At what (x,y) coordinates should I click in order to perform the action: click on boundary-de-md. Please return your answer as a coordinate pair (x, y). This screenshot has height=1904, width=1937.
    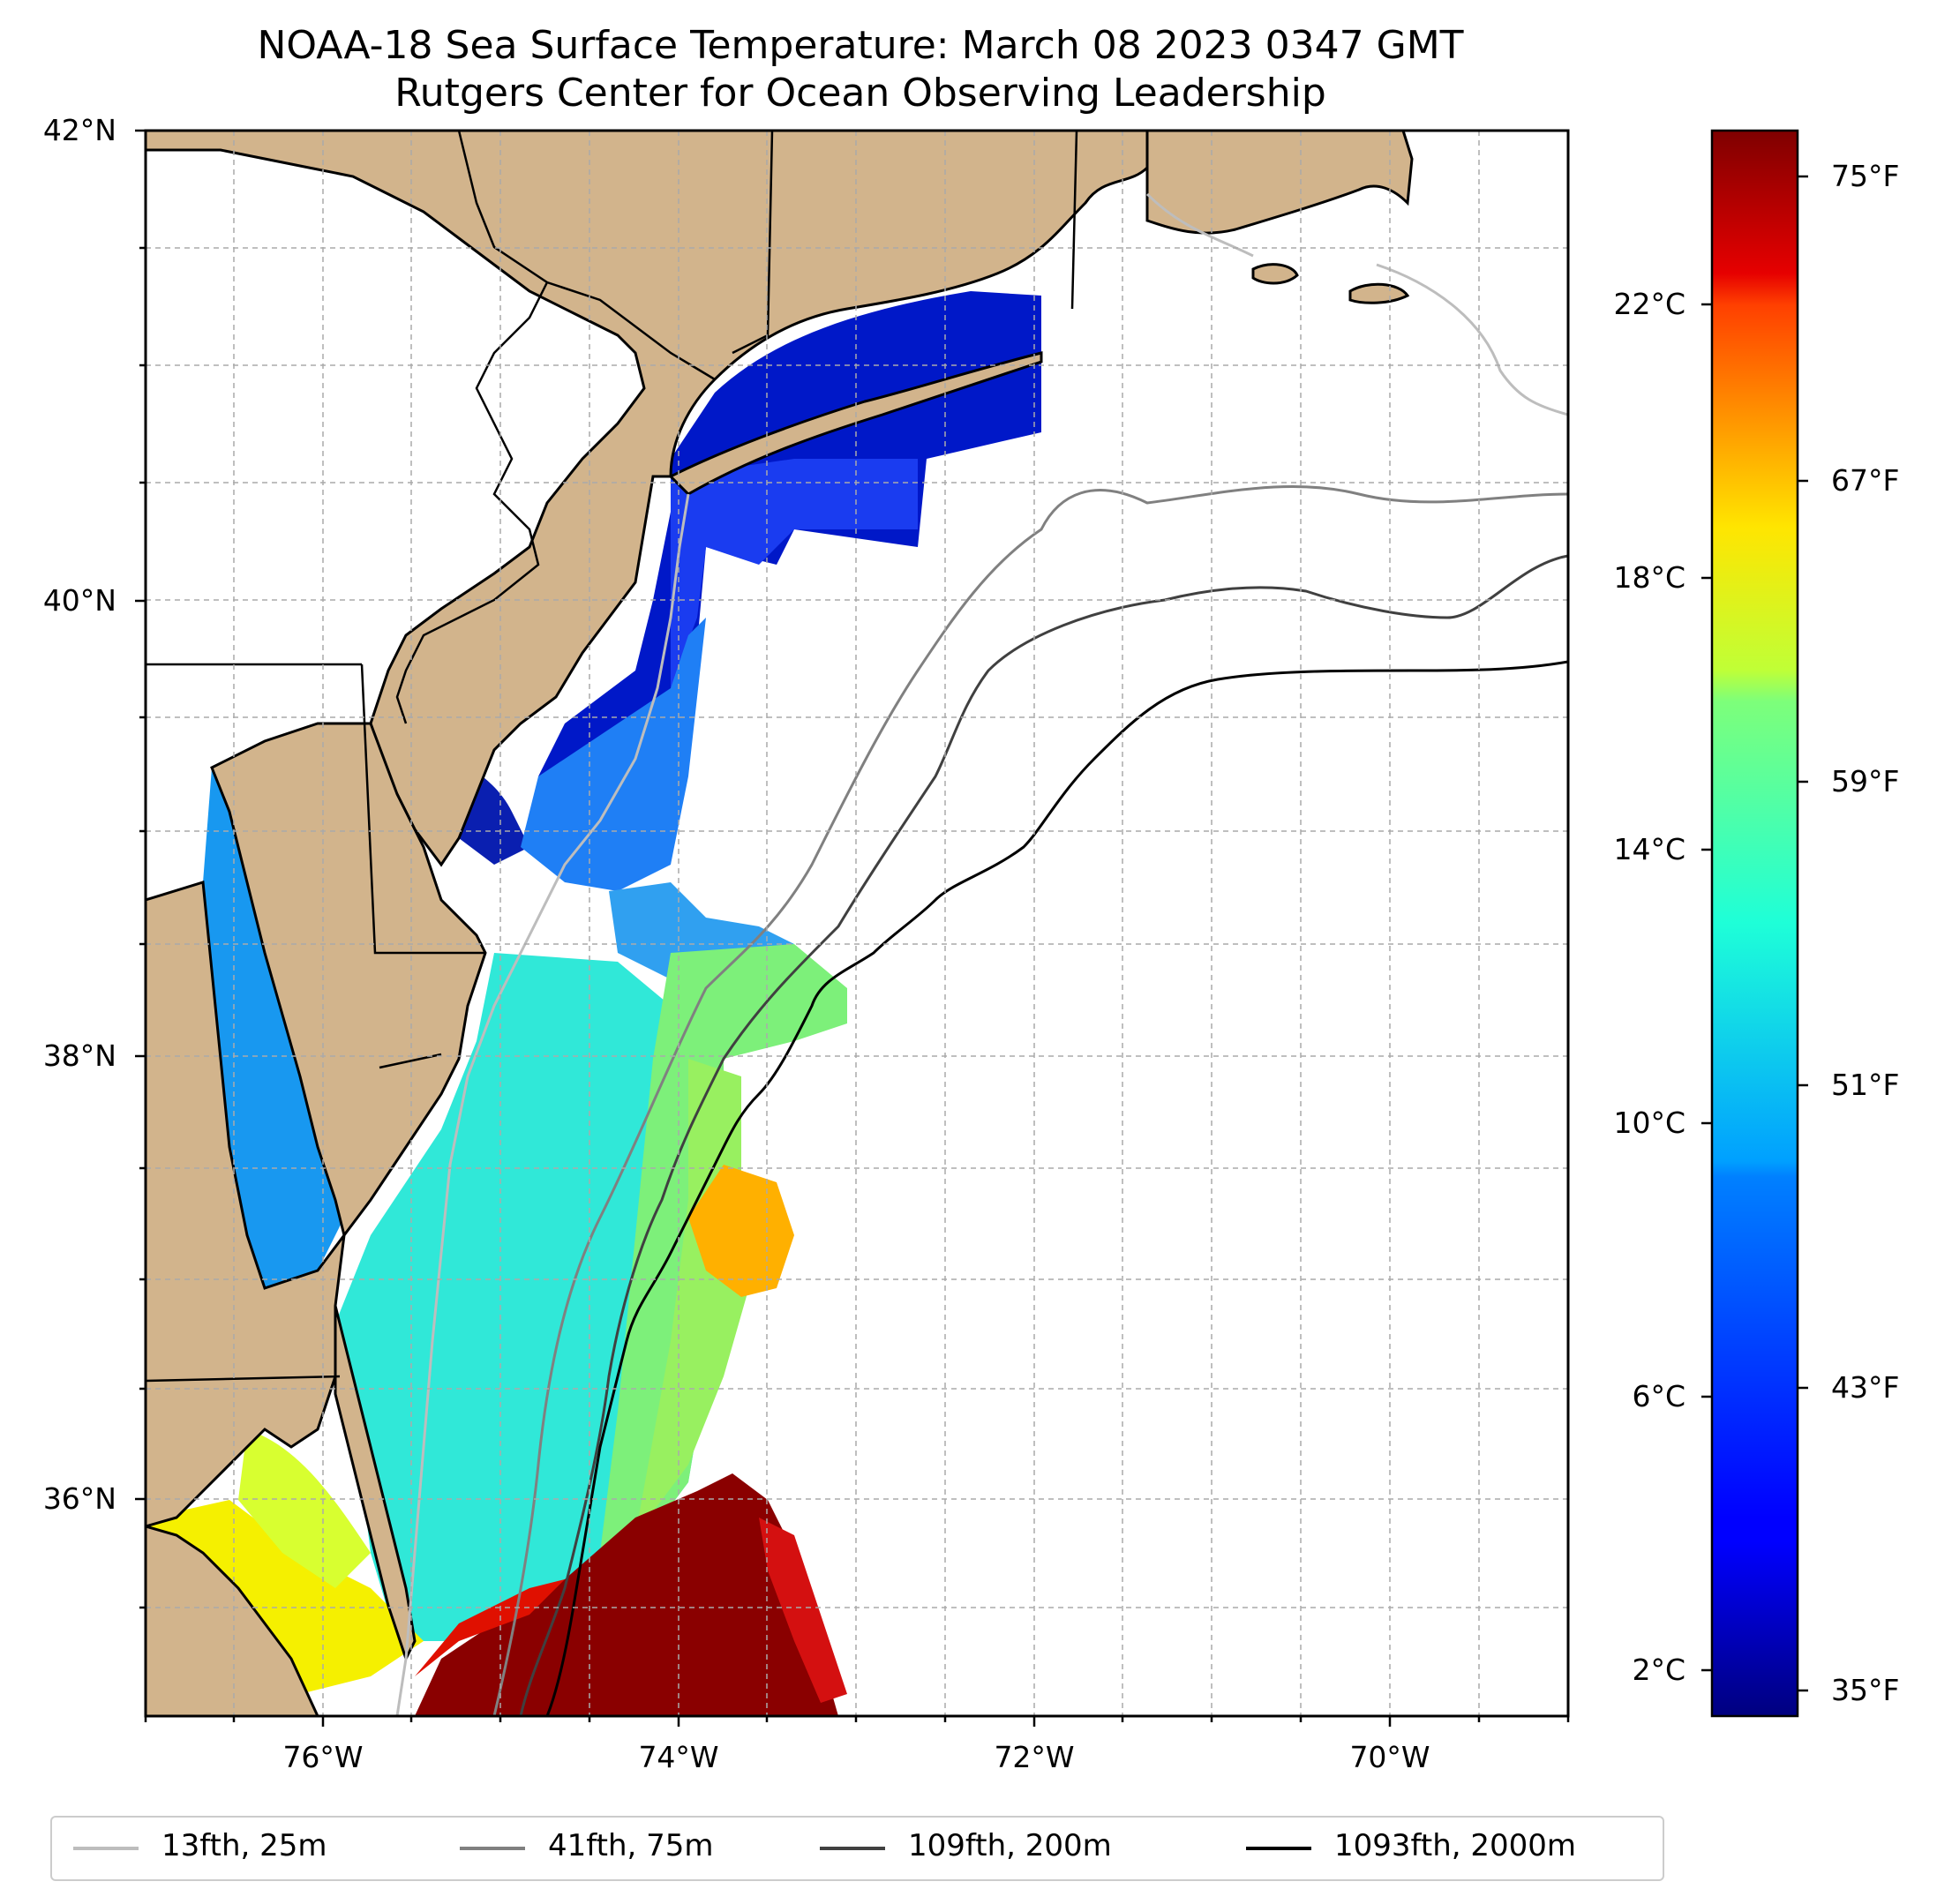
    Looking at the image, I should click on (423, 809).